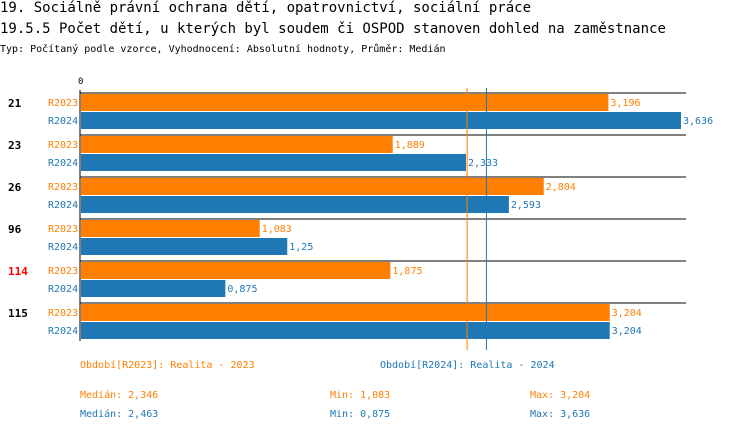  What do you see at coordinates (14, 145) in the screenshot?
I see `category-label: 23` at bounding box center [14, 145].